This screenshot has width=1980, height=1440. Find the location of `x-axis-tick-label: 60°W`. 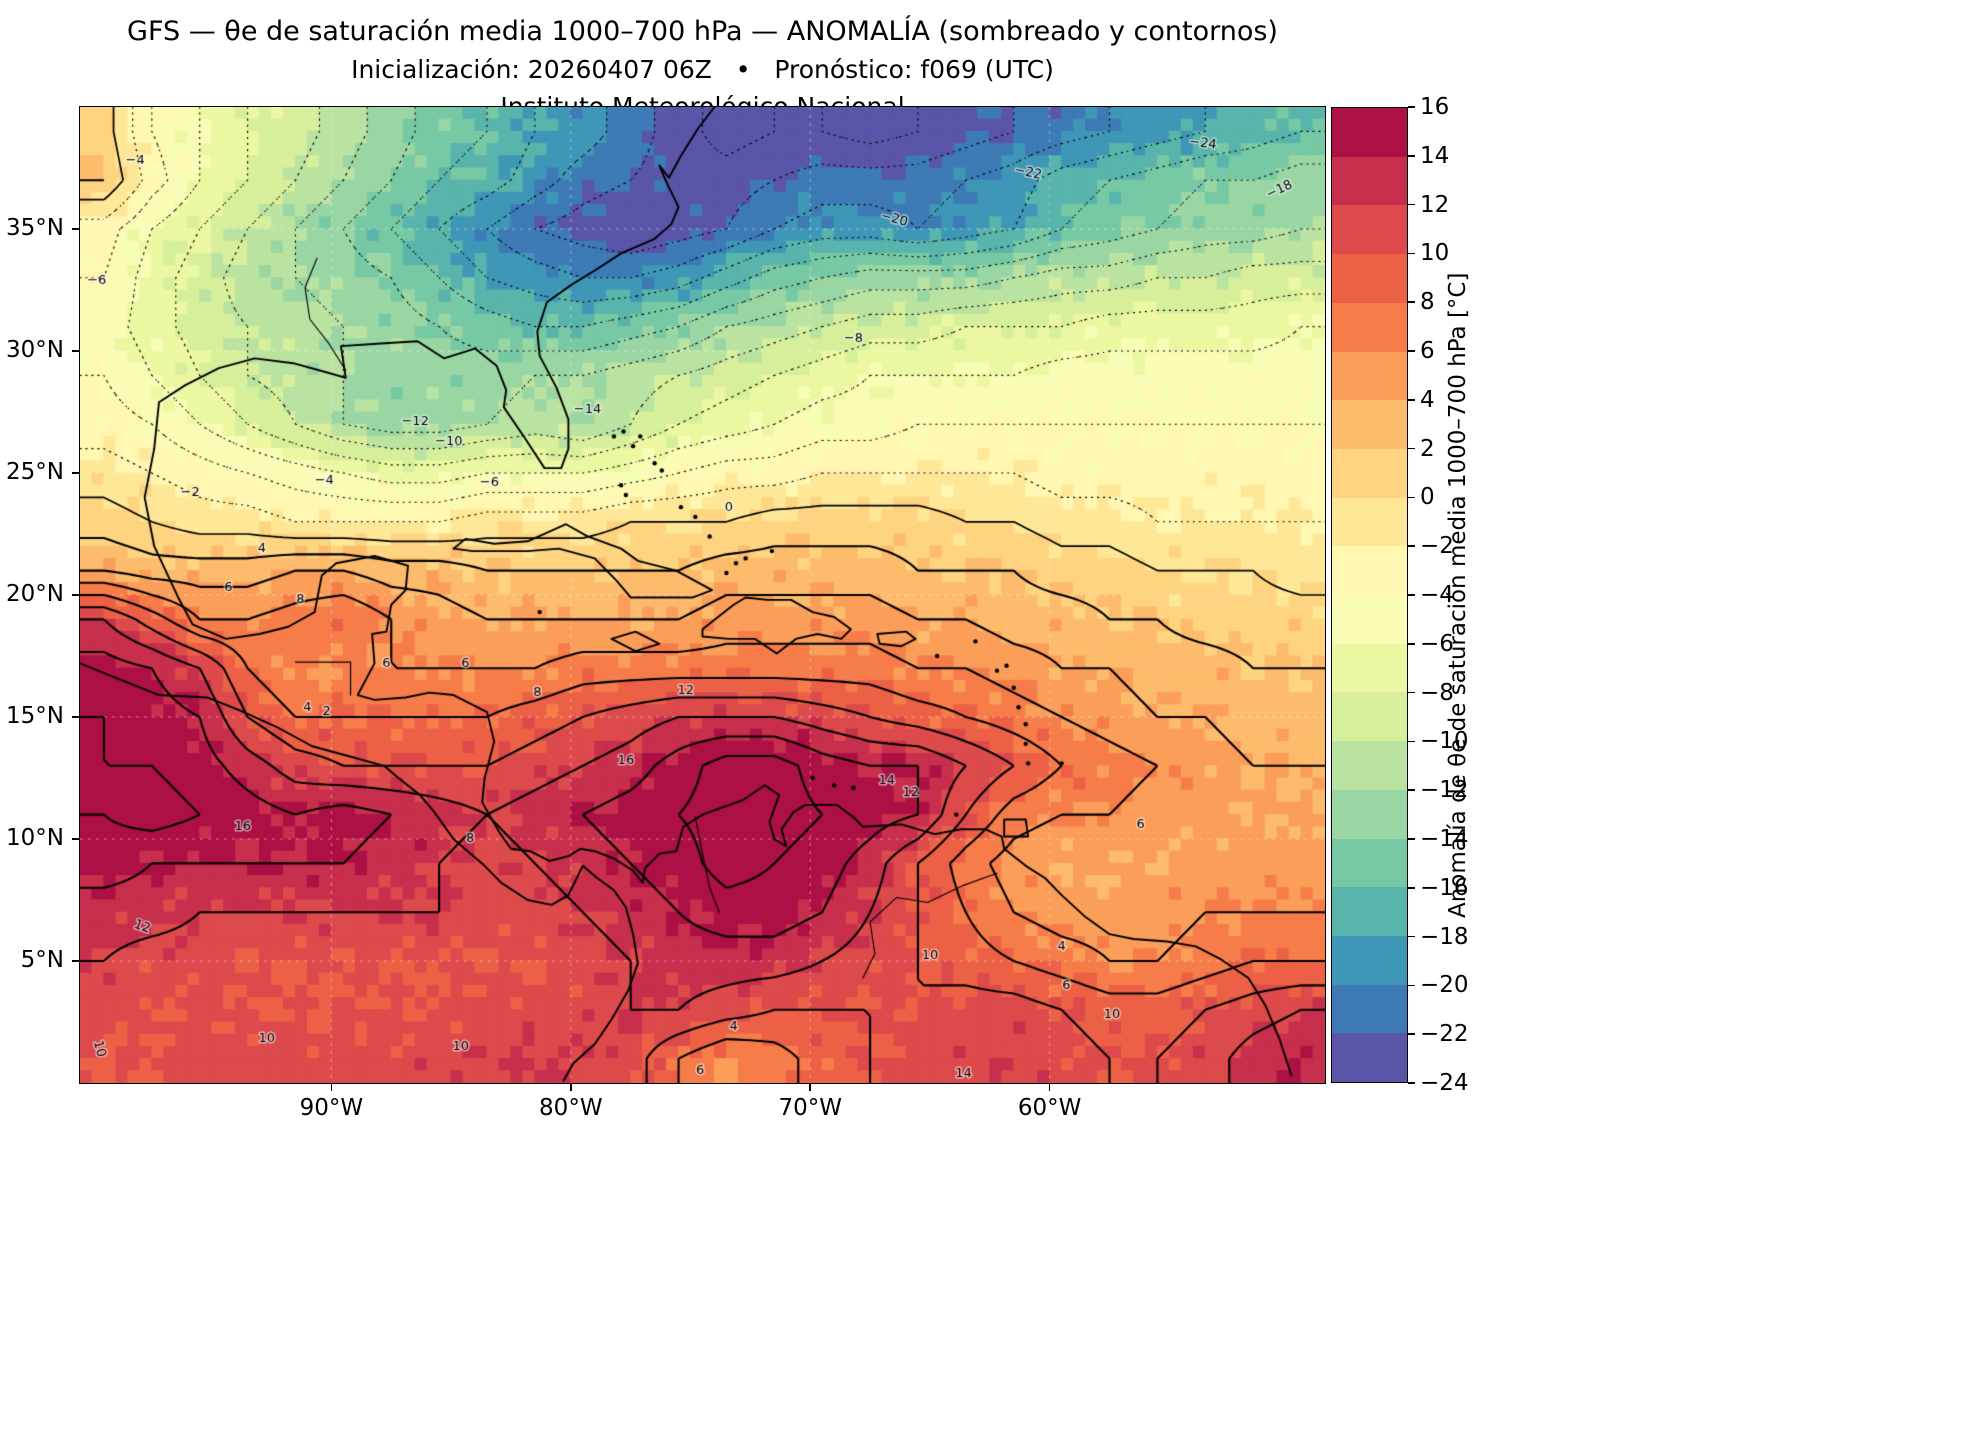

x-axis-tick-label: 60°W is located at coordinates (1049, 1108).